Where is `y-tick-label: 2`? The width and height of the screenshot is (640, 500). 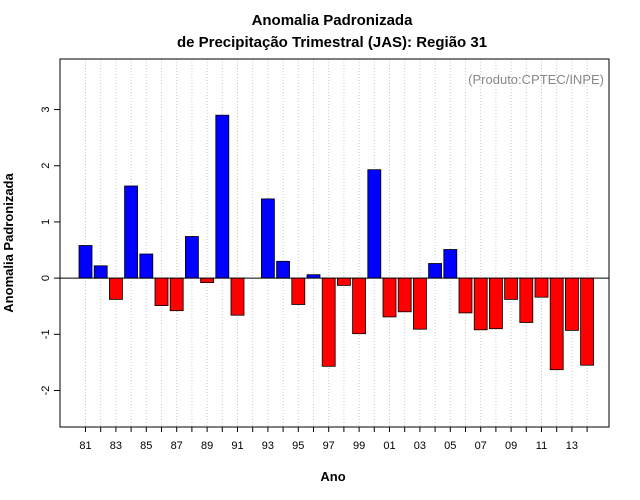 y-tick-label: 2 is located at coordinates (46, 166).